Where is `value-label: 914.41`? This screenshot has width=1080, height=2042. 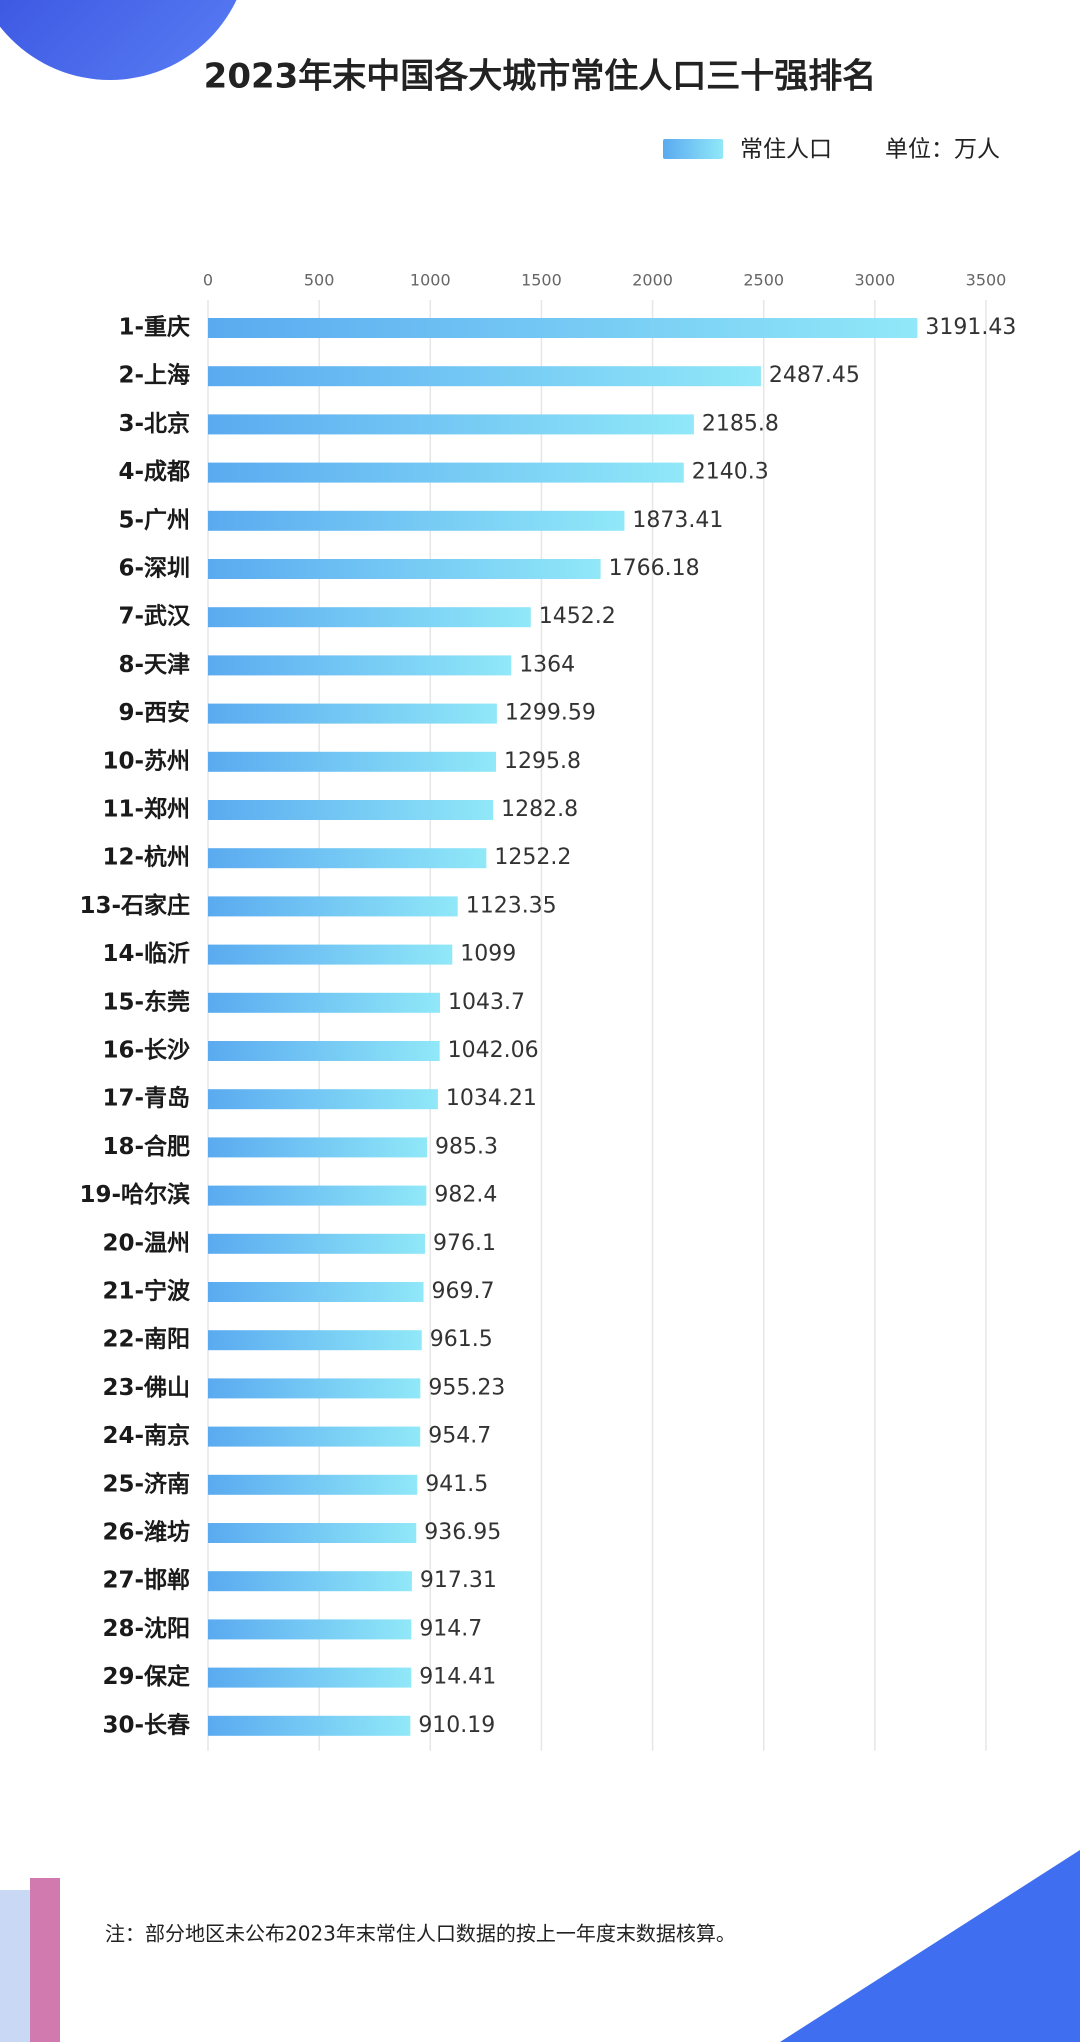 value-label: 914.41 is located at coordinates (457, 1677).